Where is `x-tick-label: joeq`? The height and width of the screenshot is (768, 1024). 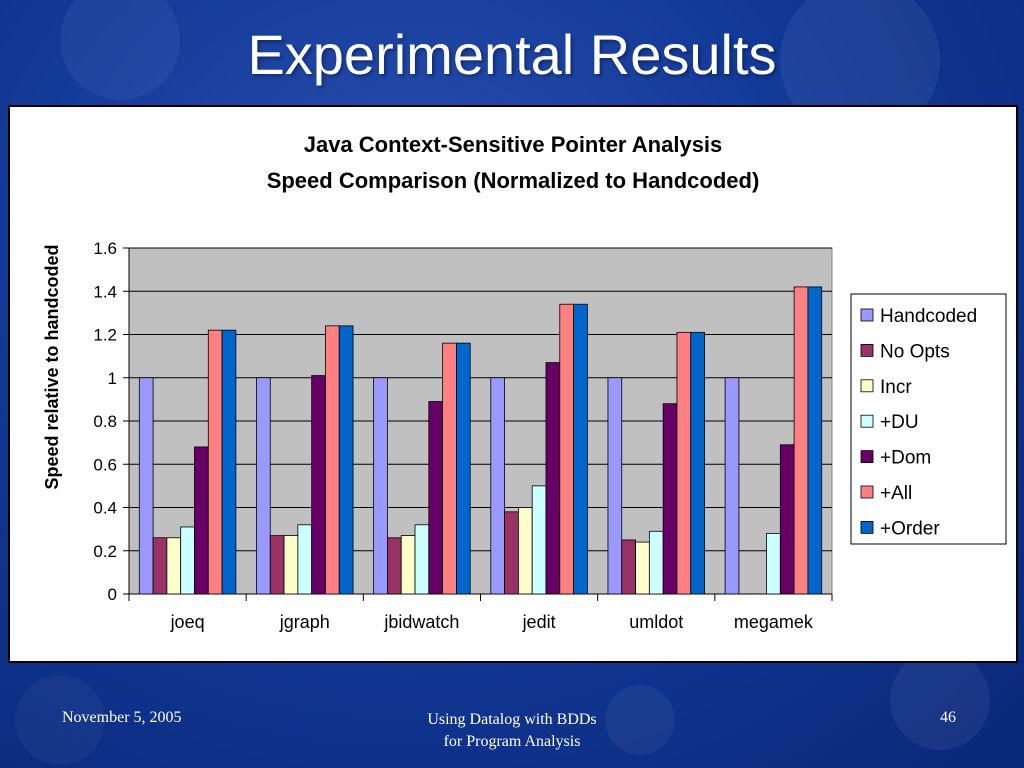
x-tick-label: joeq is located at coordinates (187, 622).